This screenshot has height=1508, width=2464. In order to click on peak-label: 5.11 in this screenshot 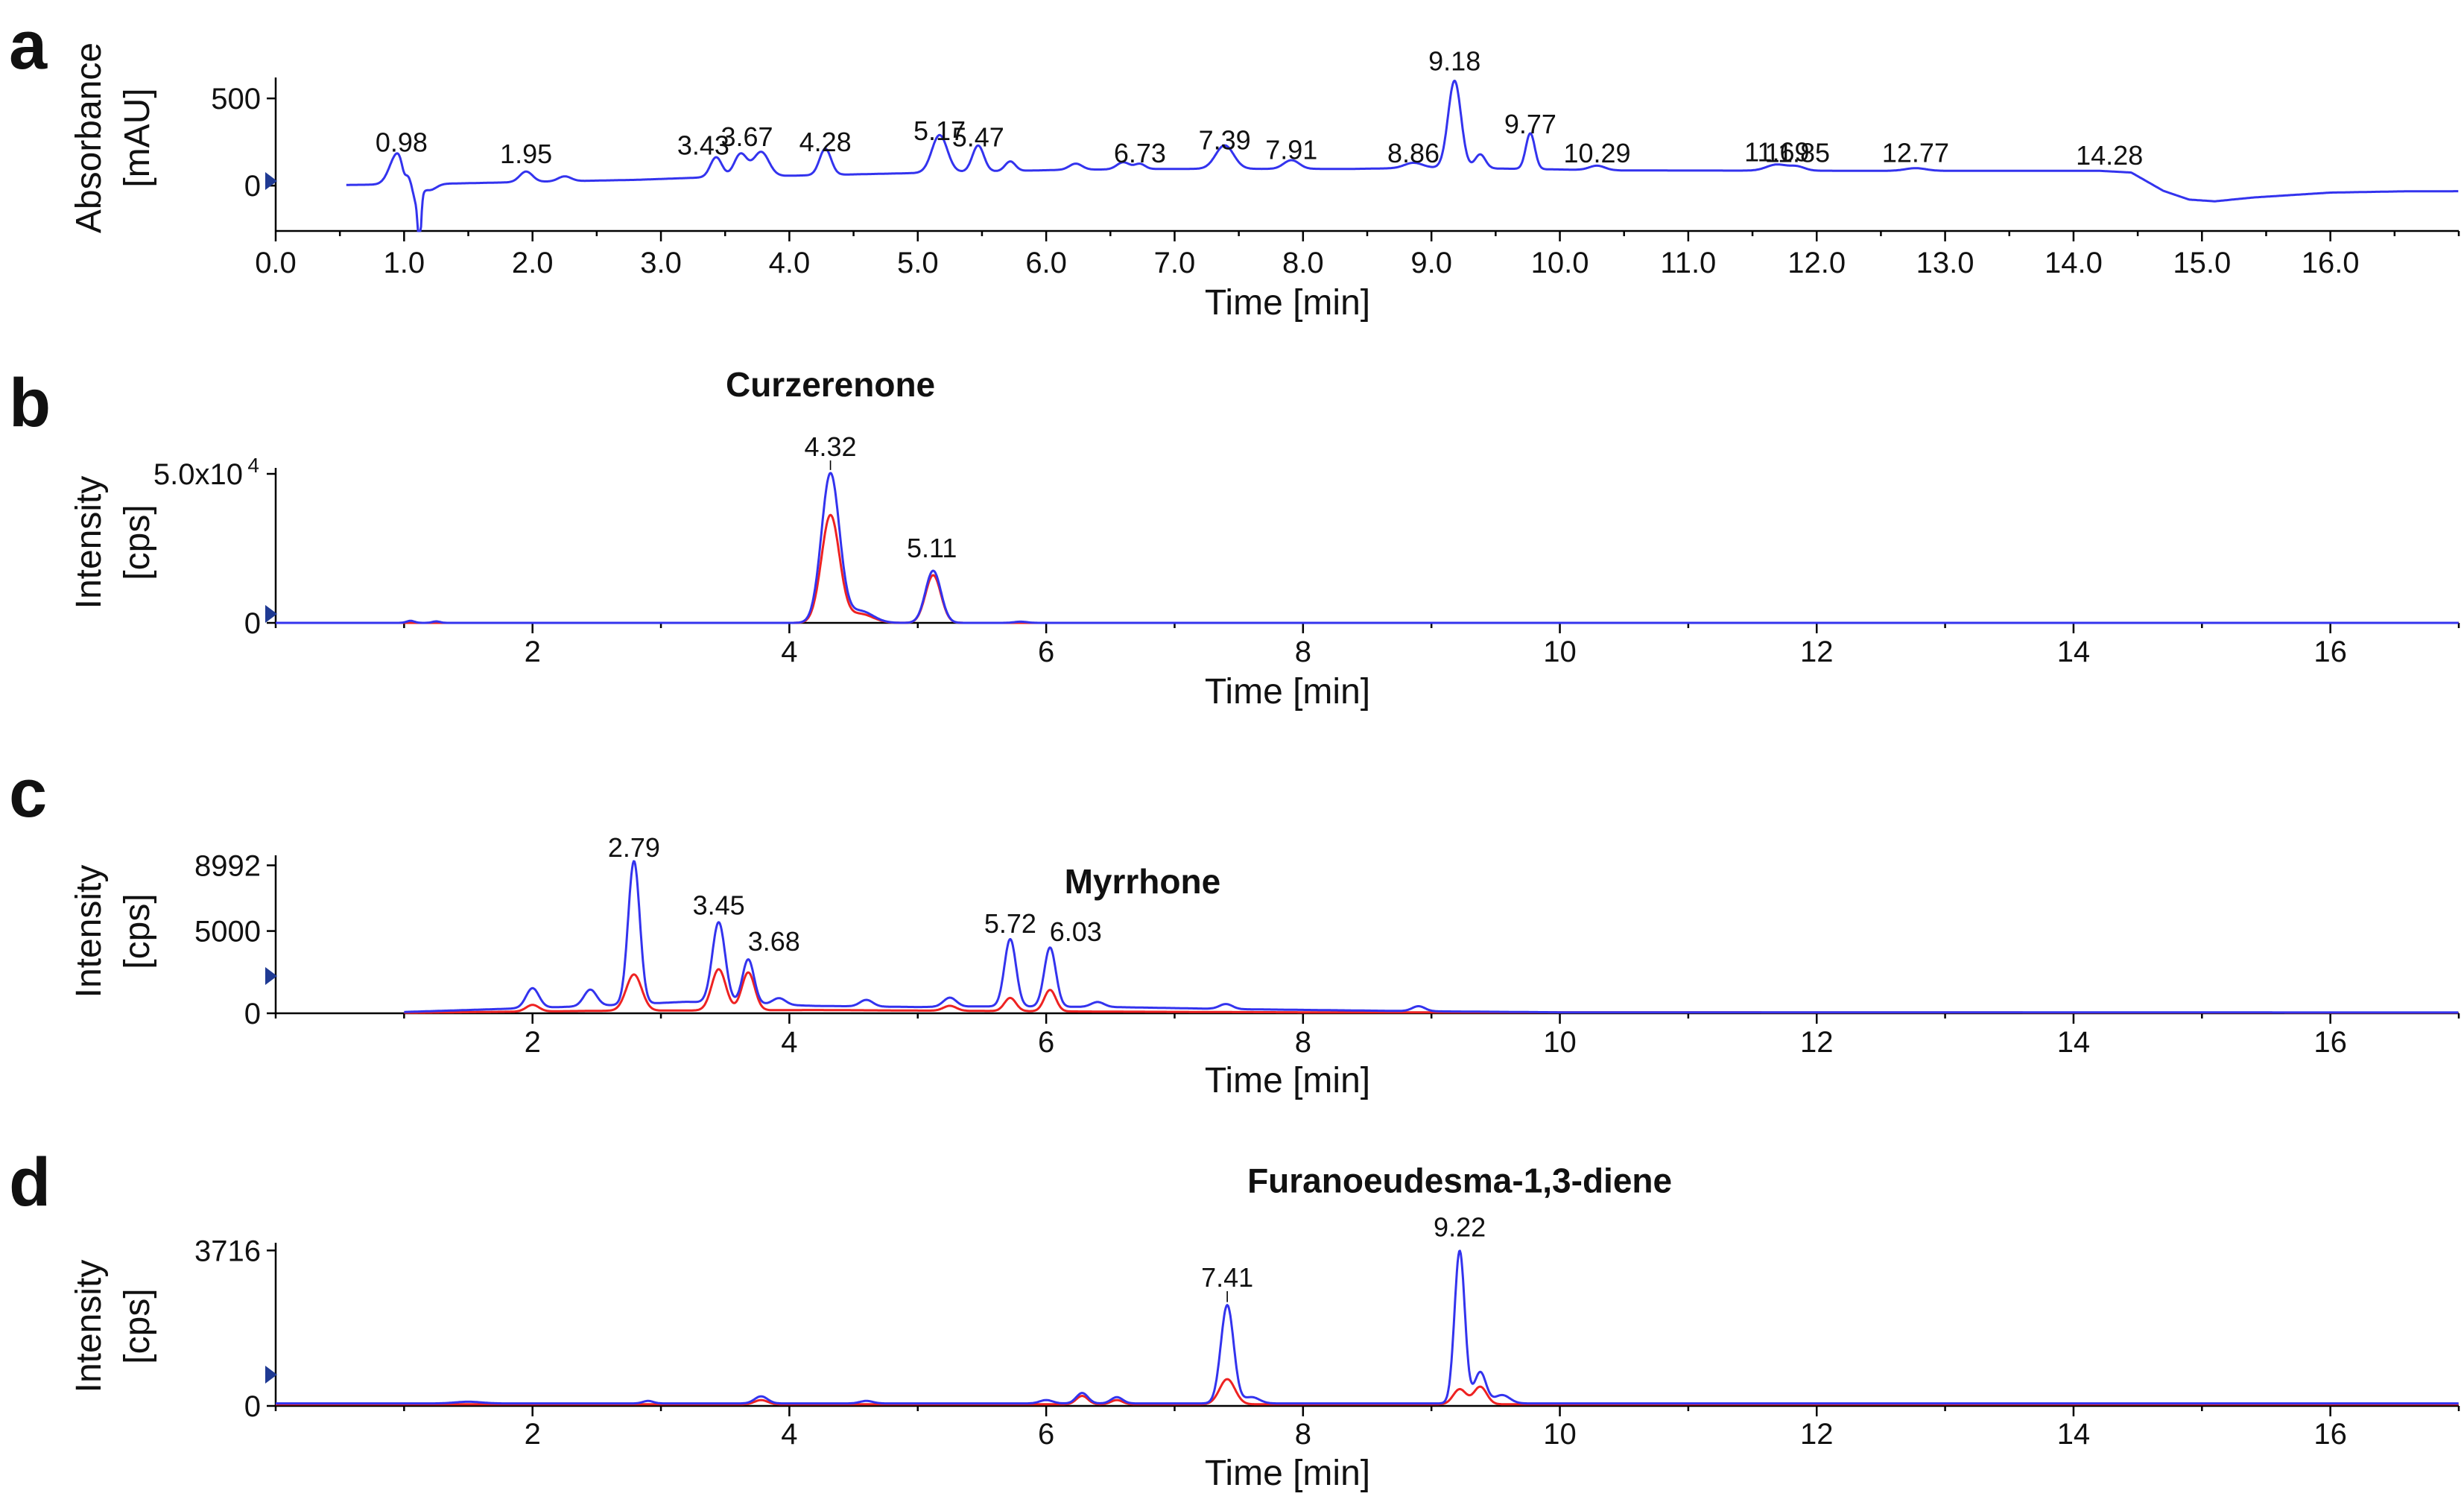, I will do `click(932, 548)`.